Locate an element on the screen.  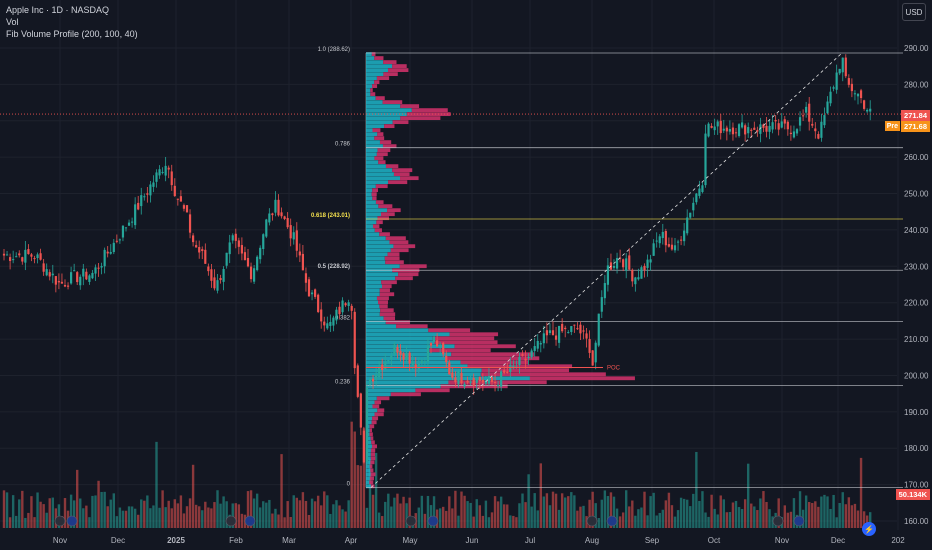
y-tick-label: 210.00 is located at coordinates (916, 339).